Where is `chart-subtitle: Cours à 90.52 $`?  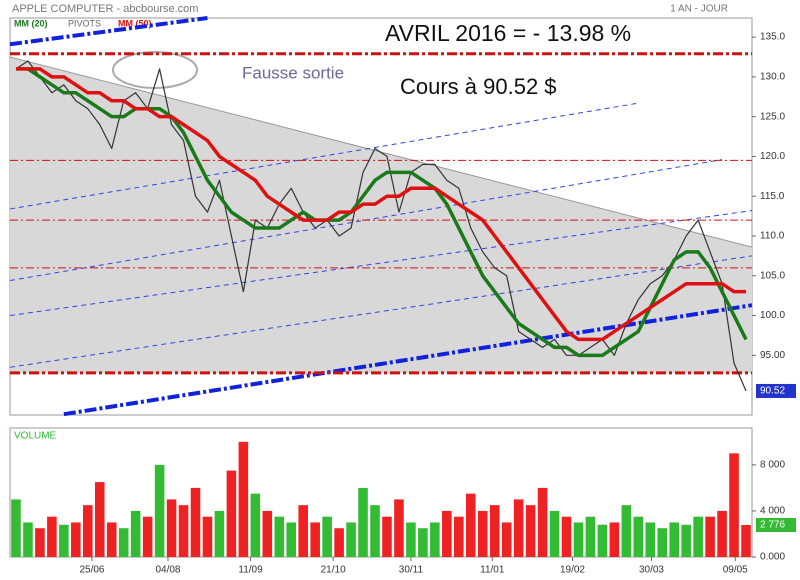
chart-subtitle: Cours à 90.52 $ is located at coordinates (478, 86).